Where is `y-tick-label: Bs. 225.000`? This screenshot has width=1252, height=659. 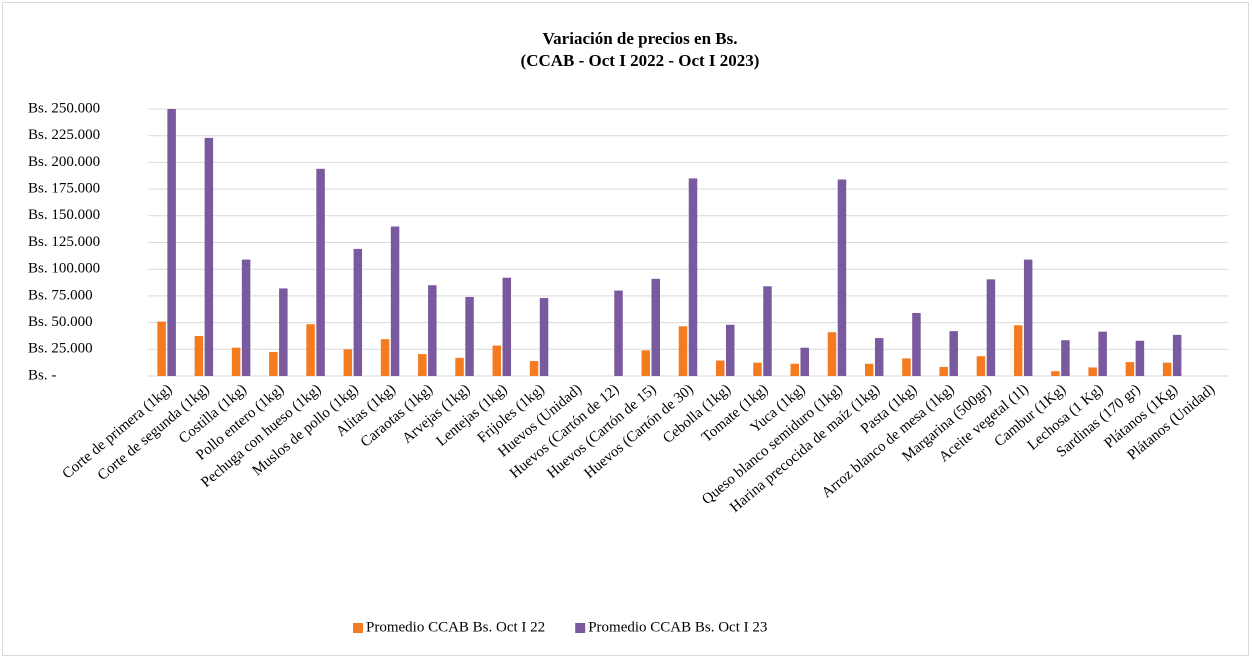
y-tick-label: Bs. 225.000 is located at coordinates (64, 135).